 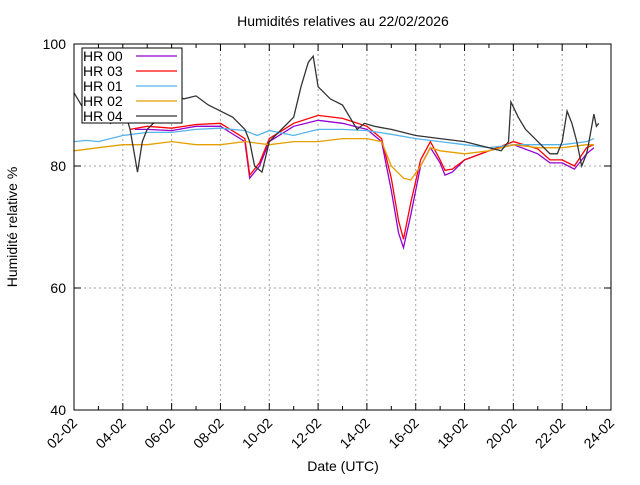 What do you see at coordinates (343, 21) in the screenshot?
I see `chart-title: Humidités relatives au 22/02/2026` at bounding box center [343, 21].